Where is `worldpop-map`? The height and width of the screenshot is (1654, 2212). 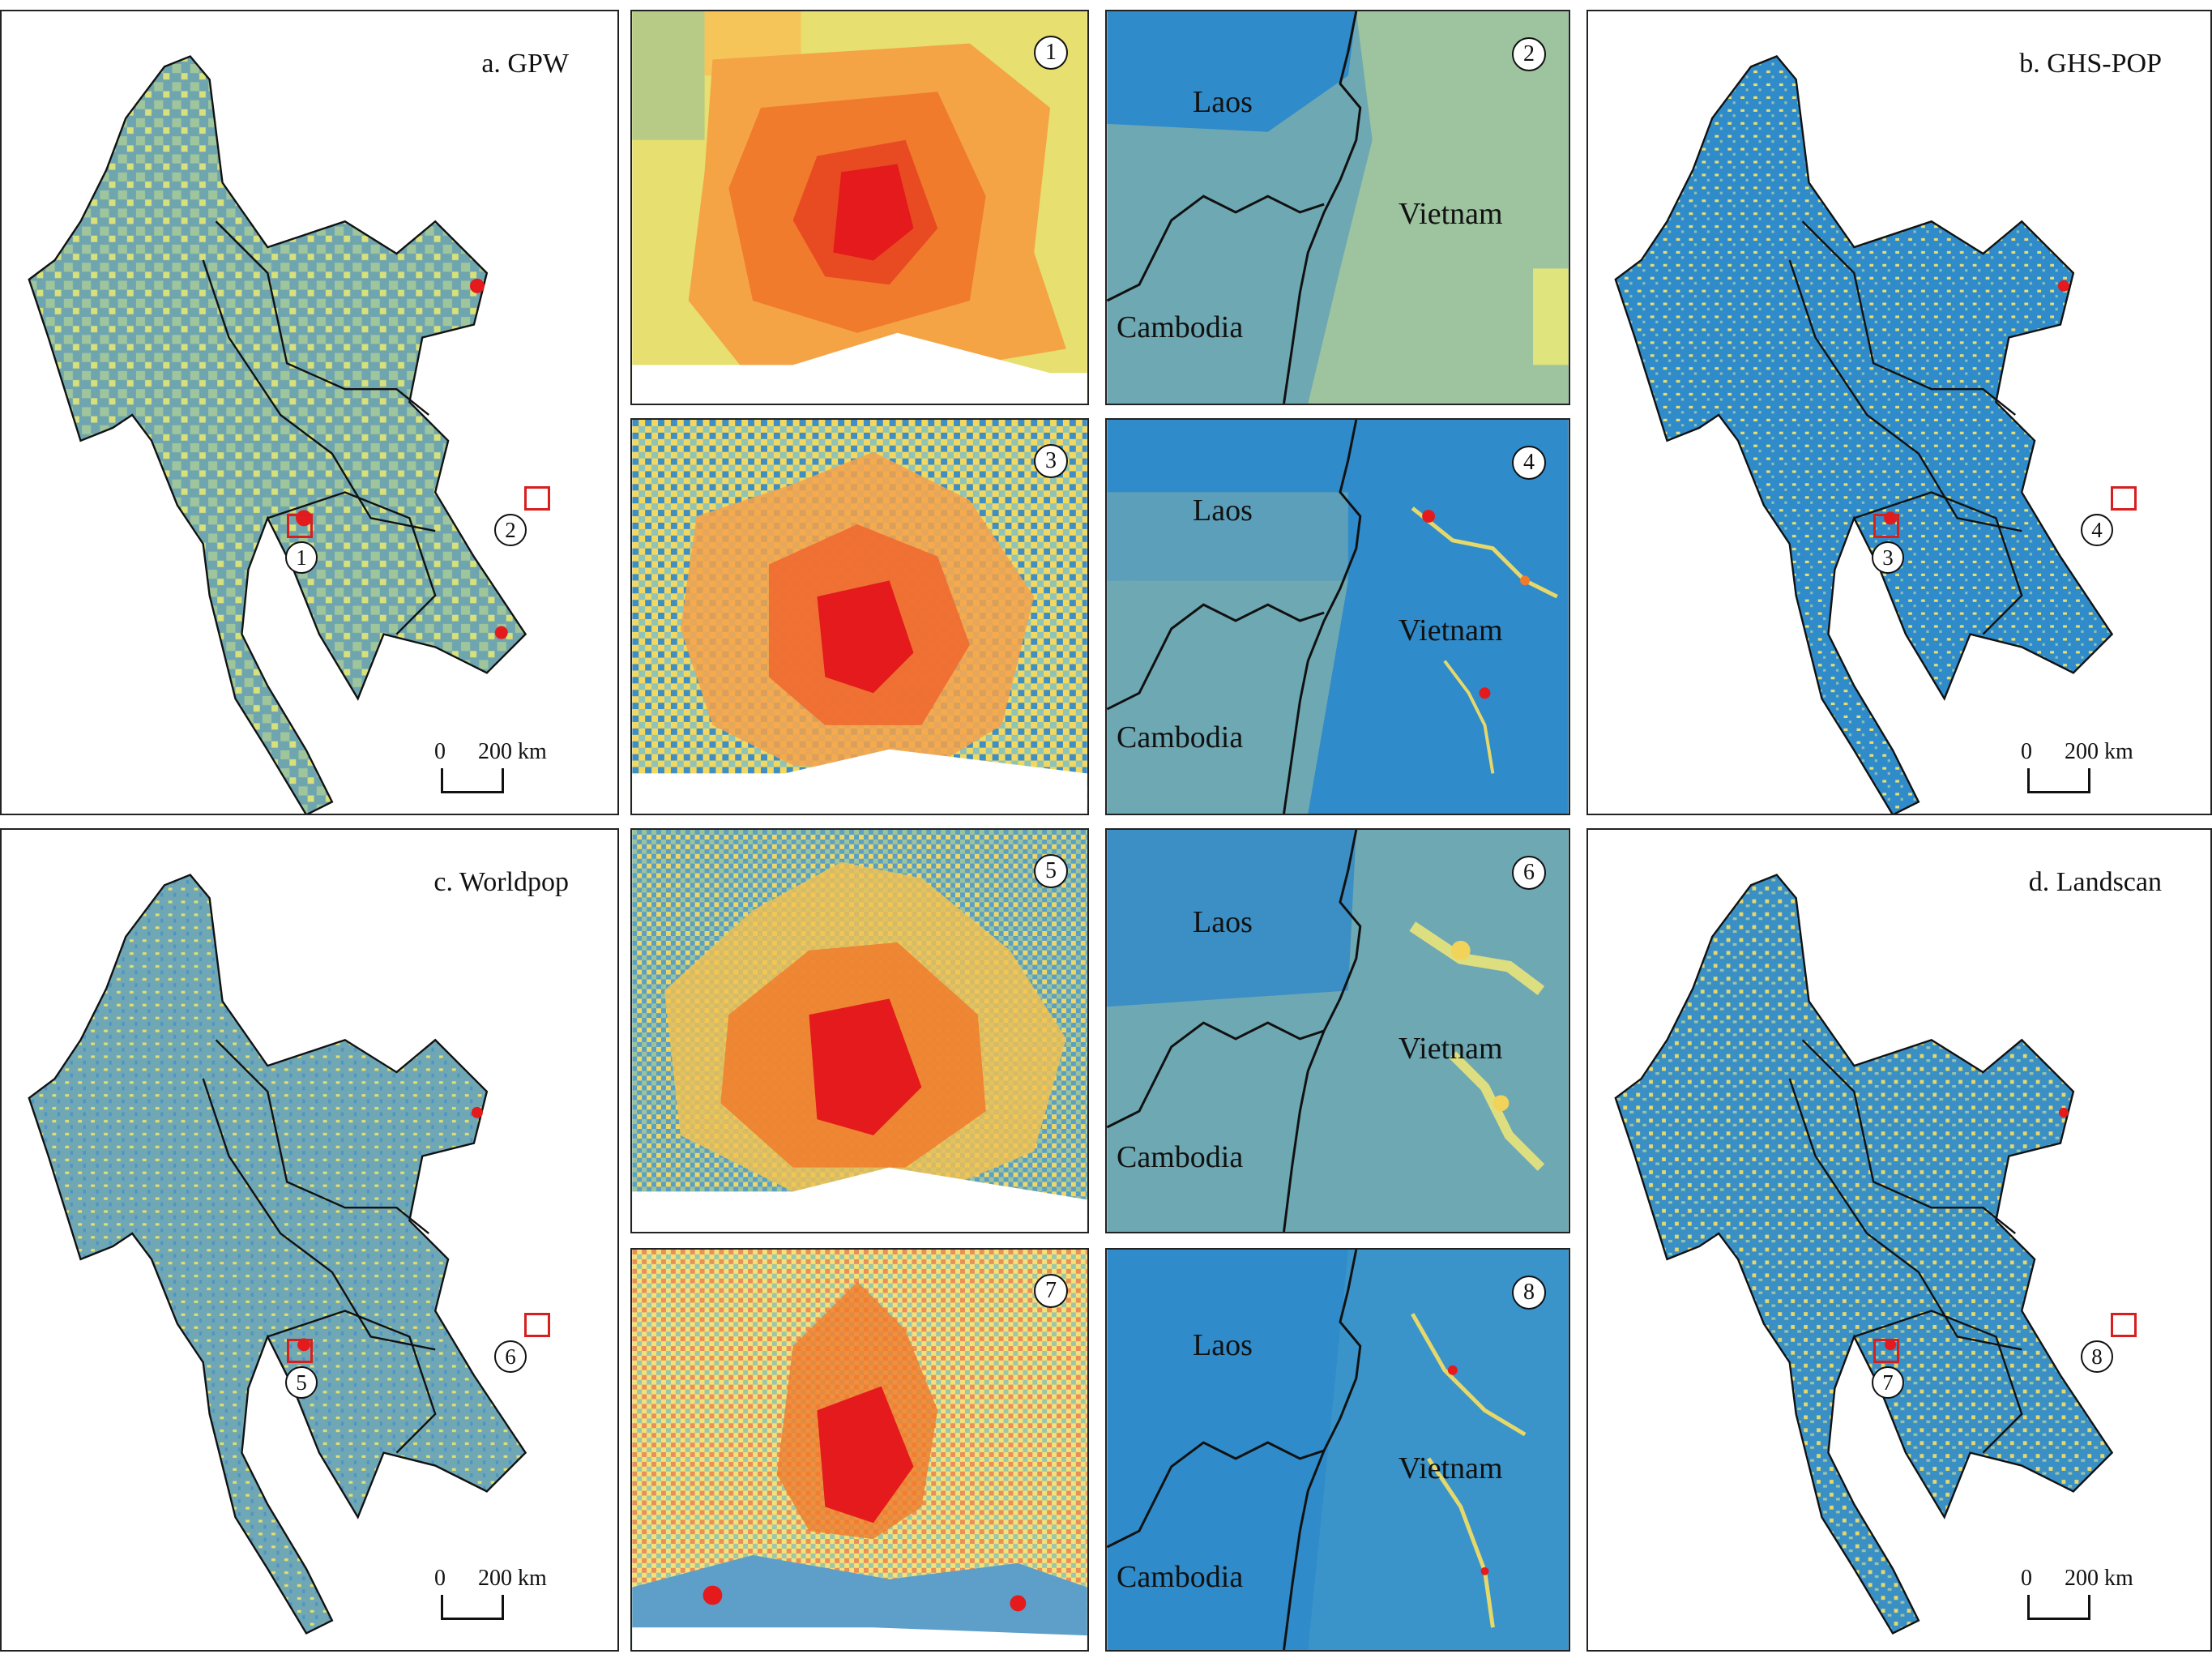 worldpop-map is located at coordinates (277, 1254).